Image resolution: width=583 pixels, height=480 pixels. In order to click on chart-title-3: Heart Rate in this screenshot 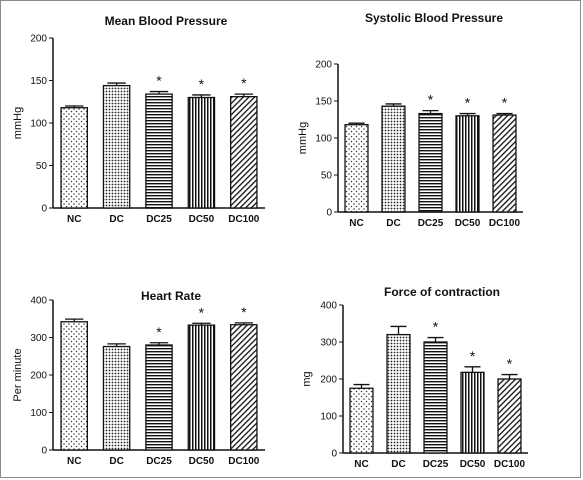, I will do `click(171, 296)`.